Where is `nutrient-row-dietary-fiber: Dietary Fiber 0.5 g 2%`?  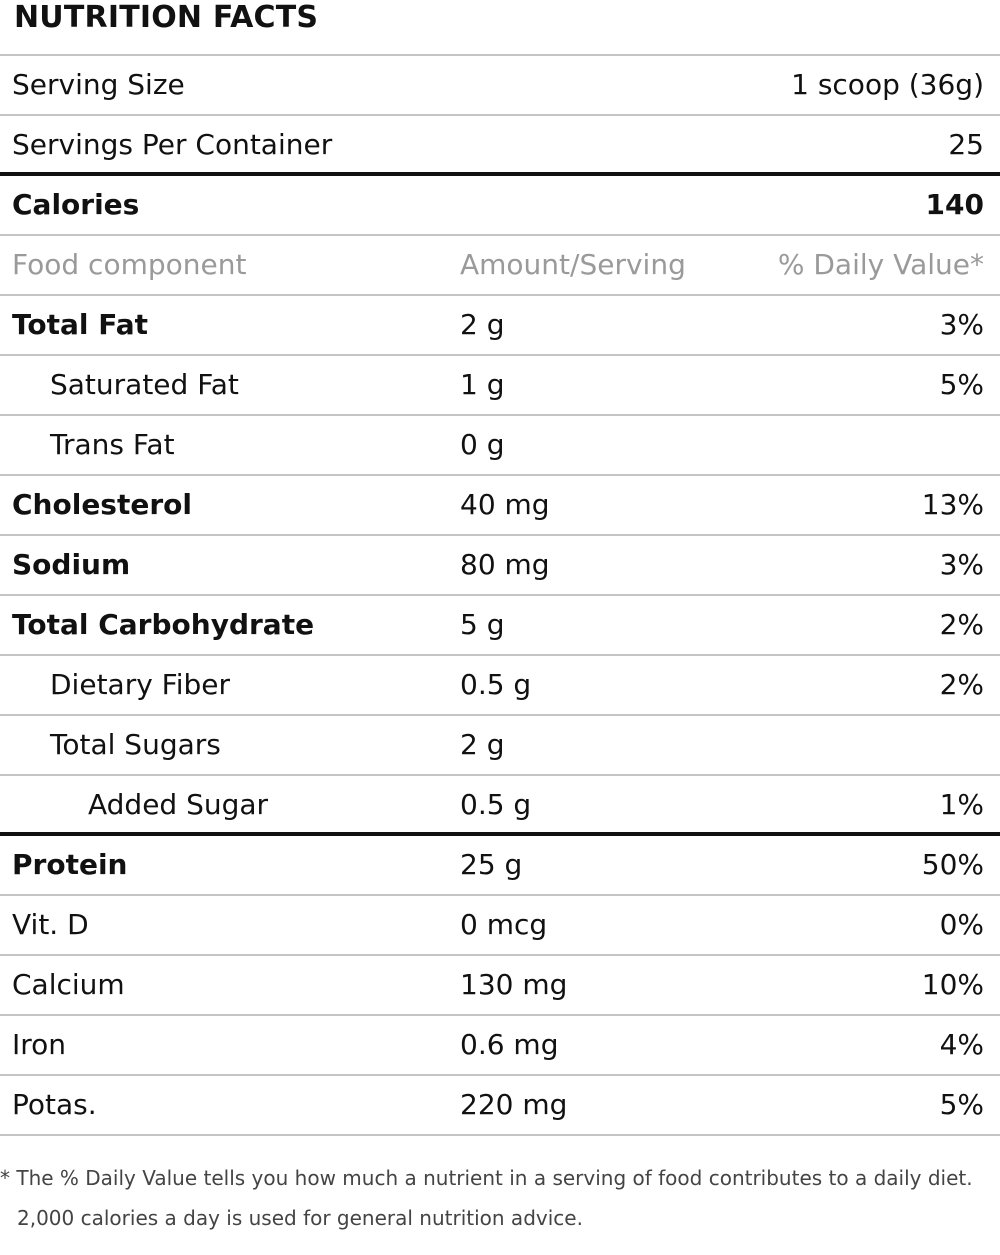
nutrient-row-dietary-fiber: Dietary Fiber 0.5 g 2% is located at coordinates (500, 686).